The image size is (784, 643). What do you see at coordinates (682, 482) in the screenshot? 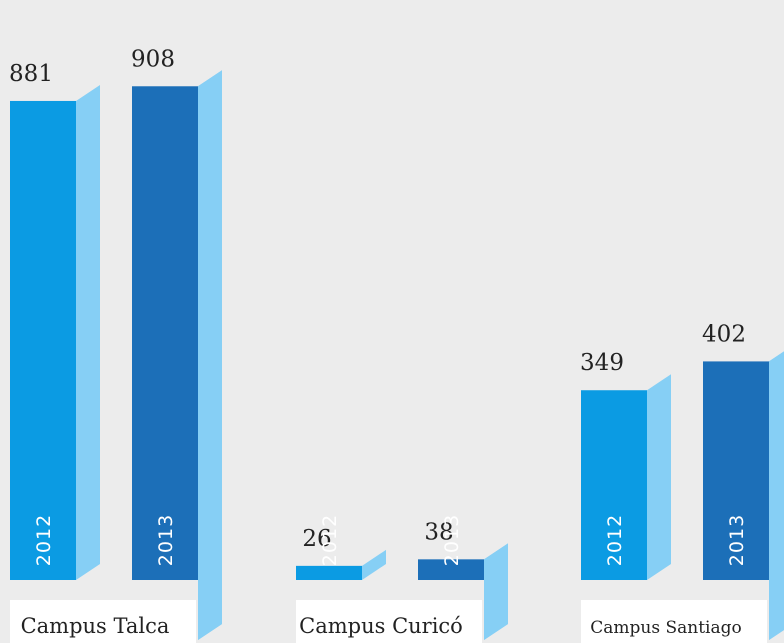
I see `campus-group: 349 2012 402 2013 Campus Santiago` at bounding box center [682, 482].